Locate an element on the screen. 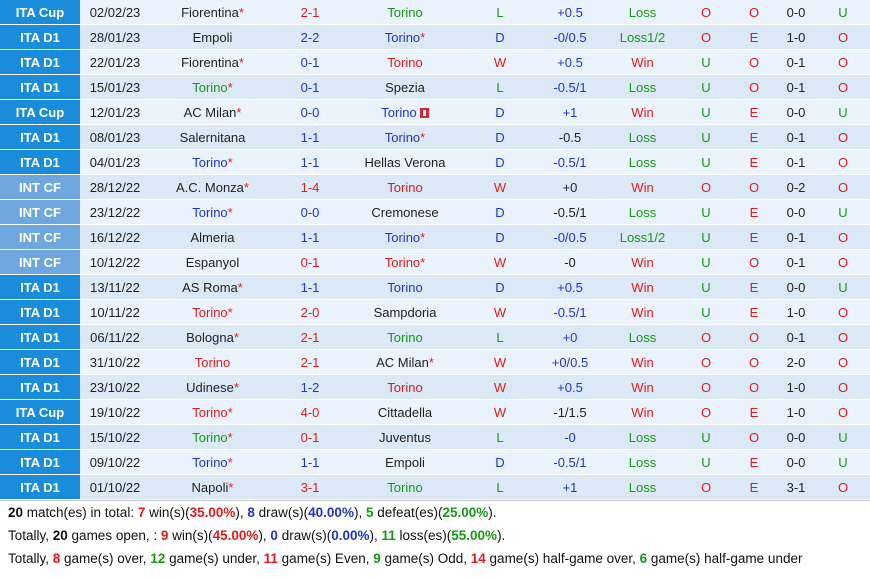 Image resolution: width=870 pixels, height=579 pixels. away-team-cell: Sampdoria is located at coordinates (405, 312).